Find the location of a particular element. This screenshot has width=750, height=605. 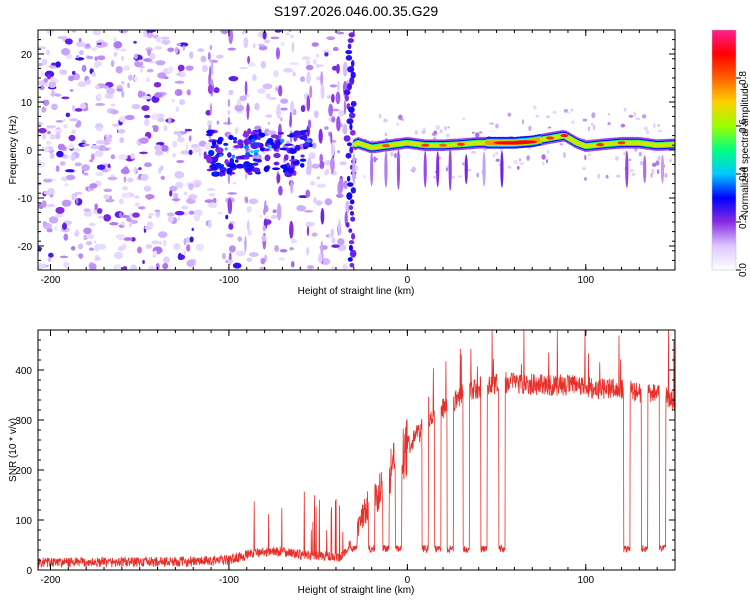

colorbar-tick-label: 0.2 is located at coordinates (743, 222).